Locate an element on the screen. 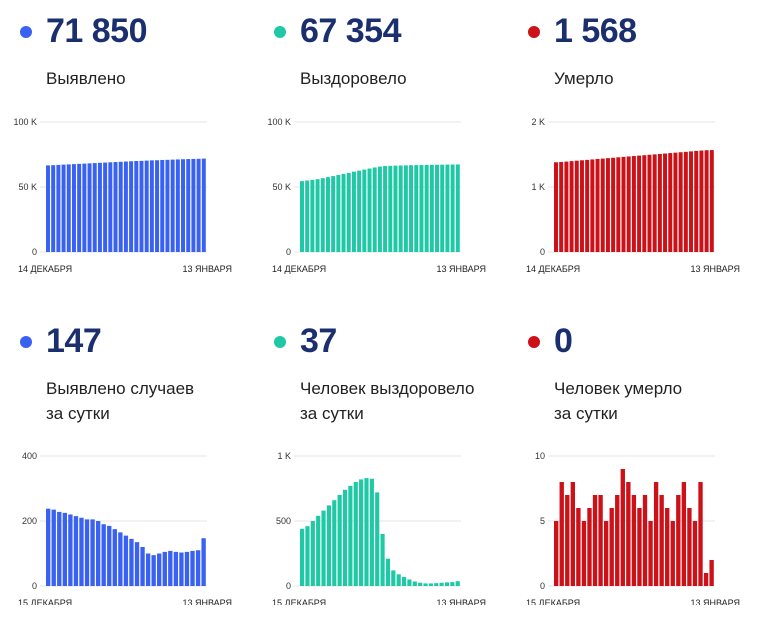 Image resolution: width=767 pixels, height=629 pixels. x-start-label: 15 ДЕКАБРЯ is located at coordinates (45, 601).